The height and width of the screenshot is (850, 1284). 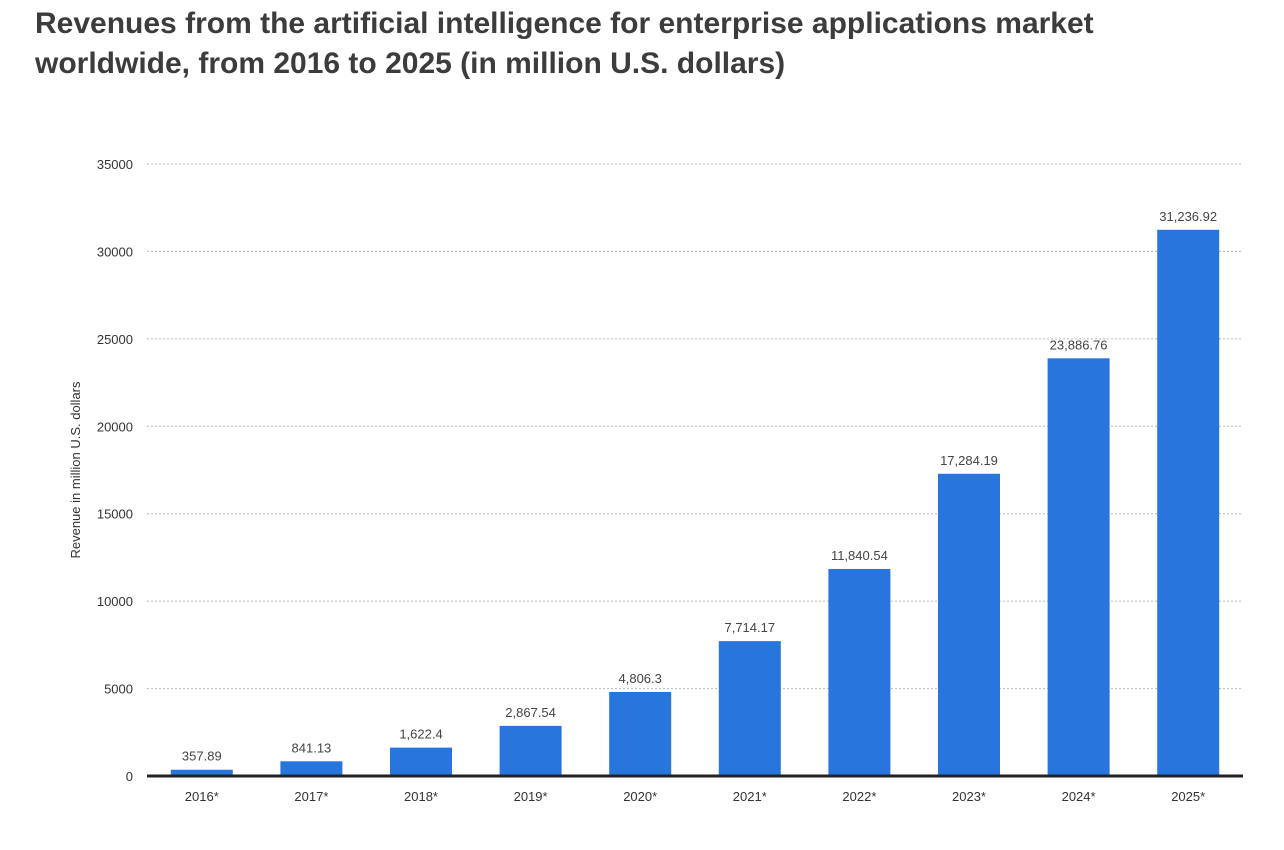 I want to click on x-tick-label: 2025*, so click(x=1188, y=796).